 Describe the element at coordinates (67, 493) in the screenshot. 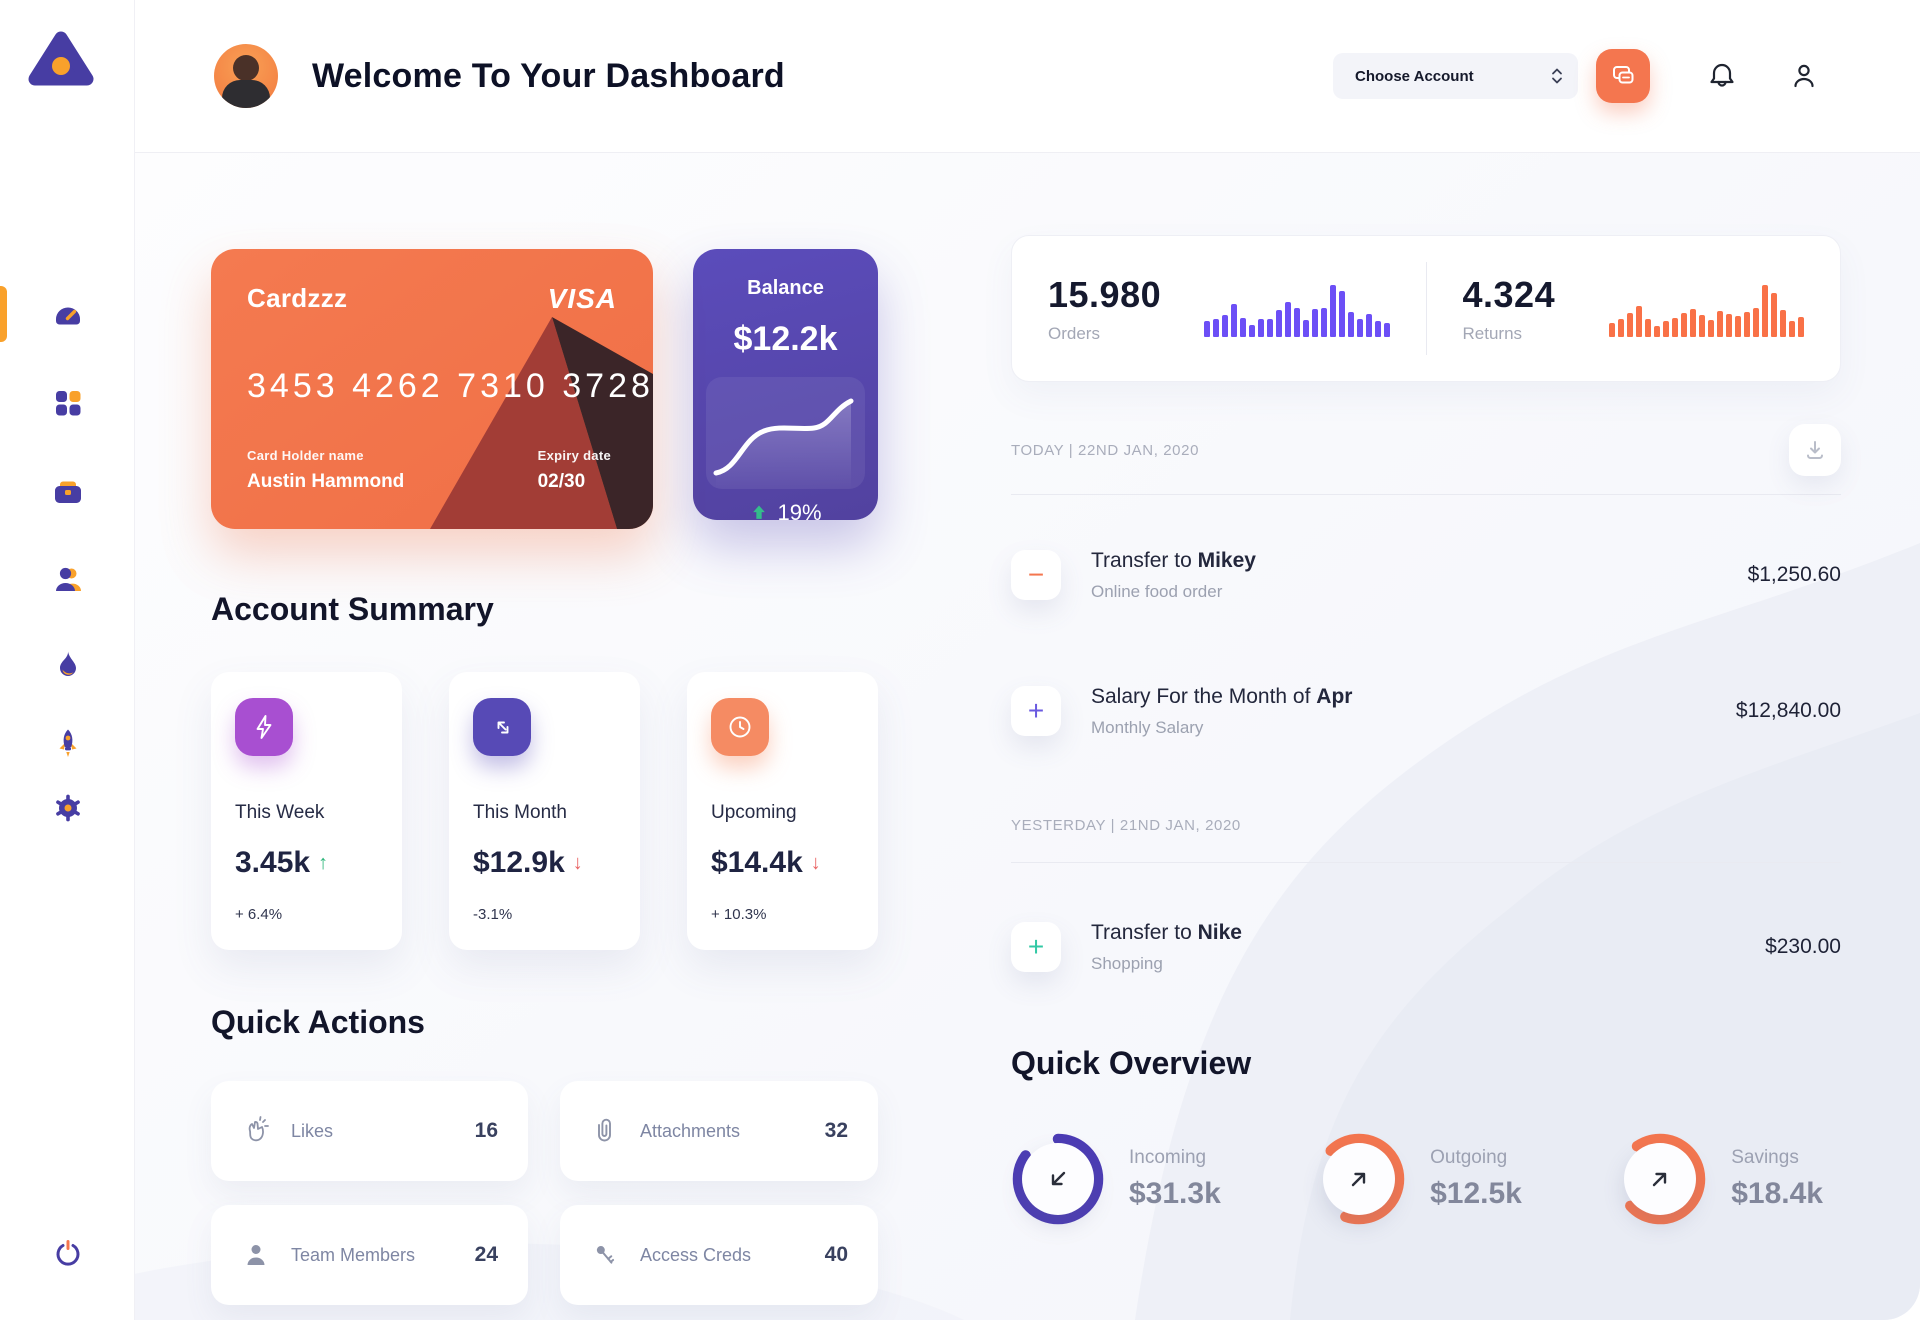

I see `sidebar-item-portfolio` at that location.